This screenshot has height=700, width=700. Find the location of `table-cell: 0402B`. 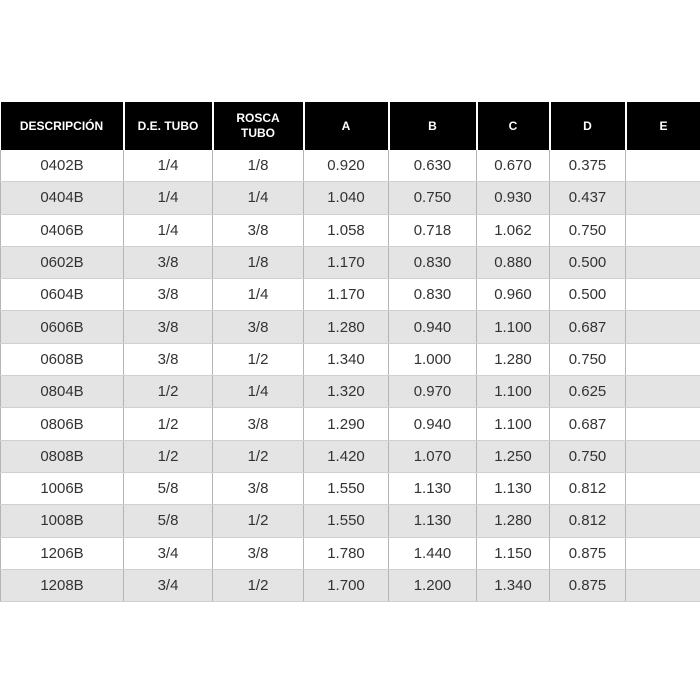

table-cell: 0402B is located at coordinates (62, 166).